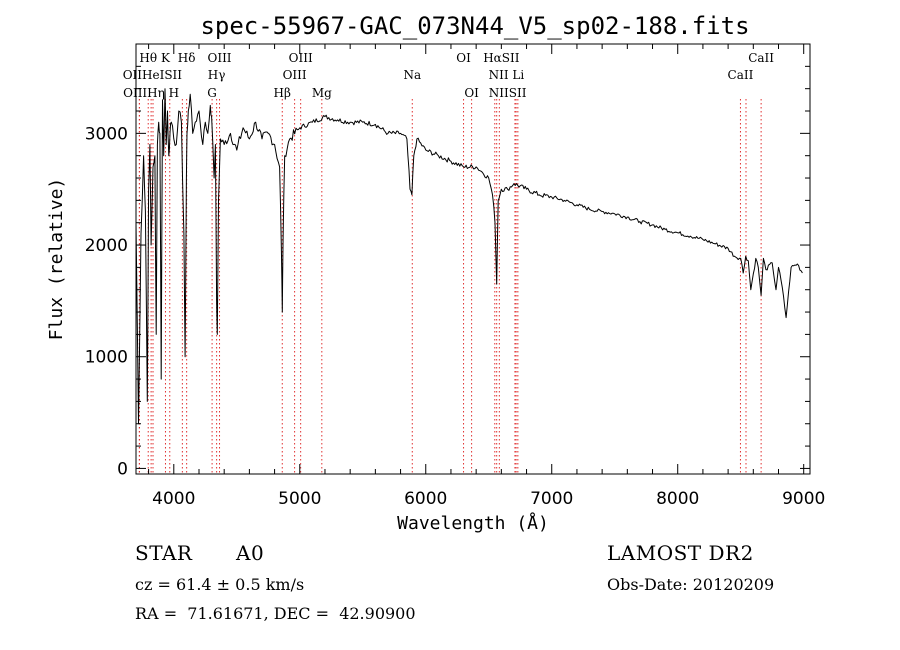 The height and width of the screenshot is (650, 900). What do you see at coordinates (151, 93) in the screenshot?
I see `line-label-2-0: OIIIHη H` at bounding box center [151, 93].